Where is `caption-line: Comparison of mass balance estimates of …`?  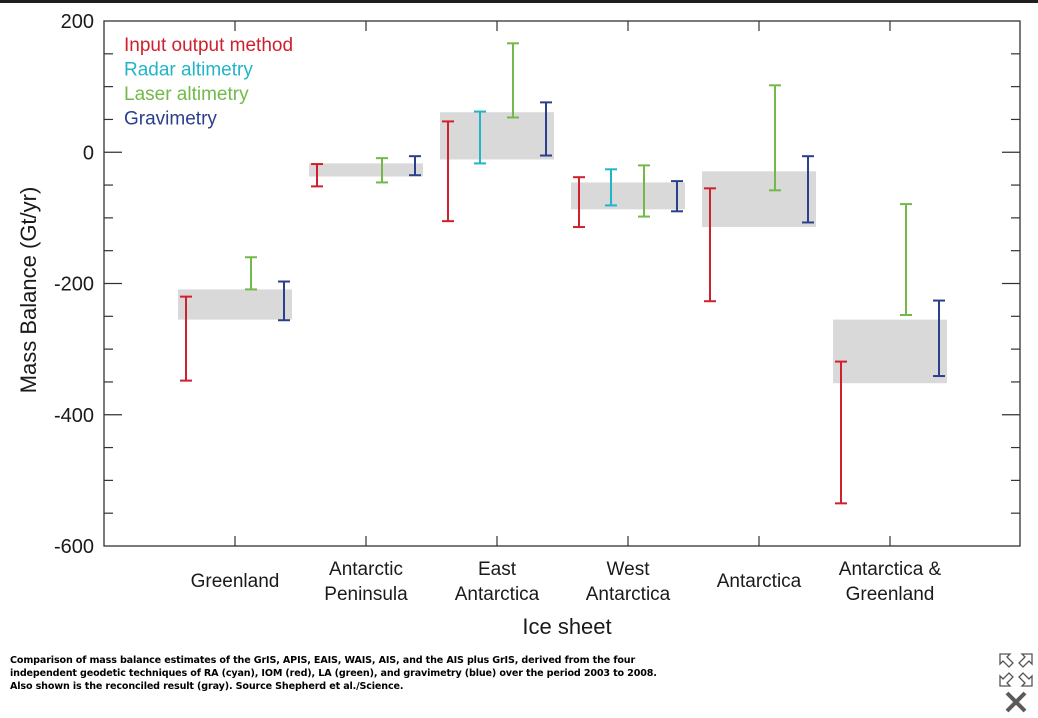 caption-line: Comparison of mass balance estimates of … is located at coordinates (323, 660).